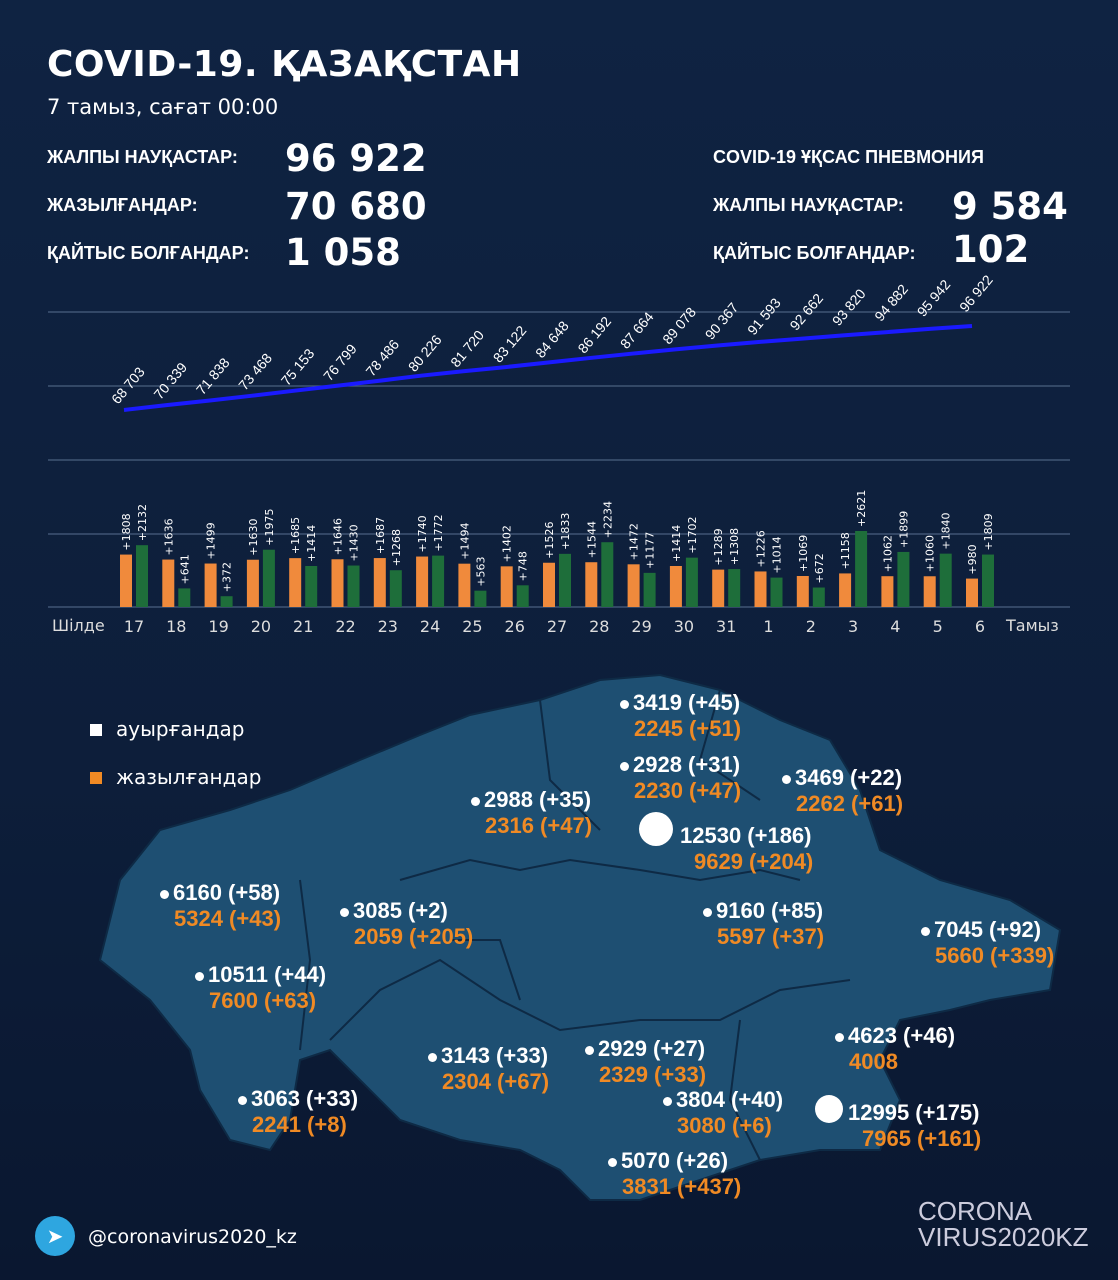 This screenshot has width=1118, height=1280. Describe the element at coordinates (175, 777) in the screenshot. I see `legend-recovered: жазылғандар` at that location.